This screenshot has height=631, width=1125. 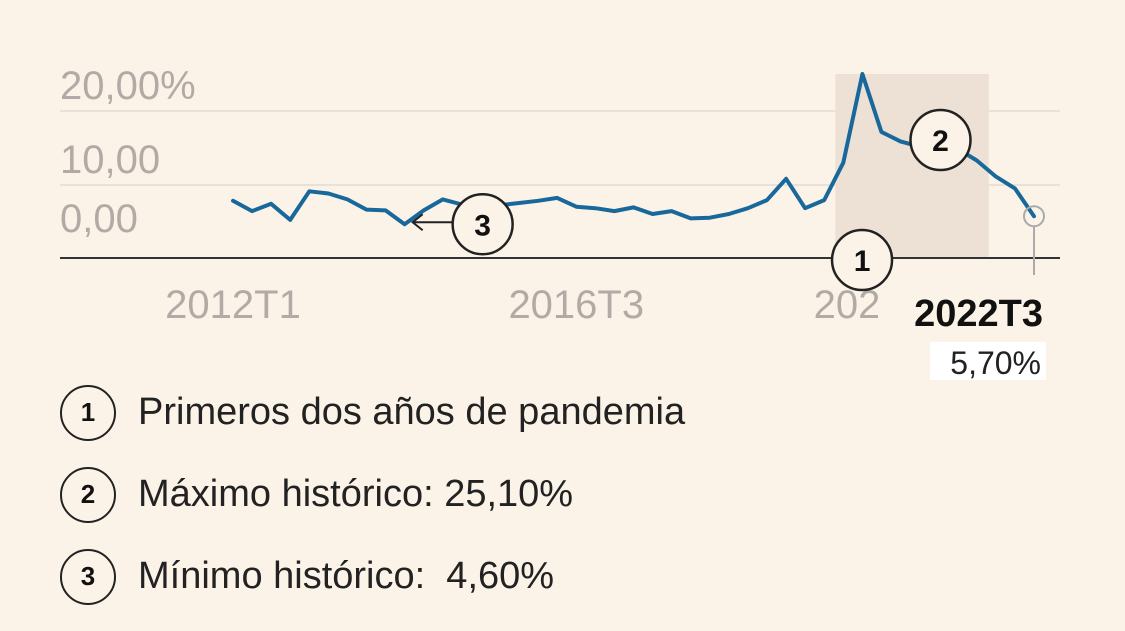 What do you see at coordinates (691, 200) in the screenshot?
I see `annotation-markers: 1 2 3` at bounding box center [691, 200].